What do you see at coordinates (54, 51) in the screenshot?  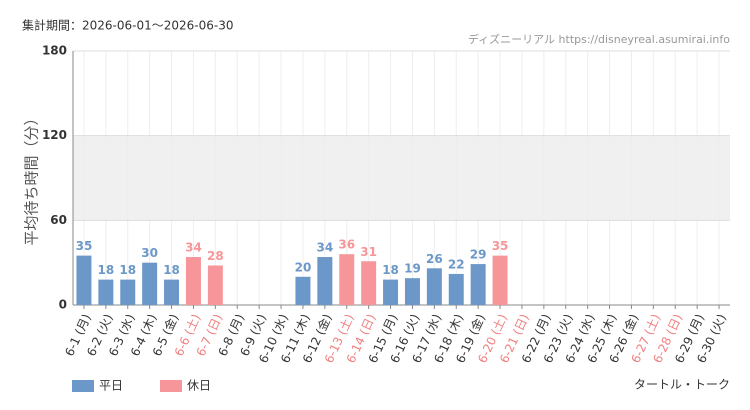 I see `y-tick-label: 180` at bounding box center [54, 51].